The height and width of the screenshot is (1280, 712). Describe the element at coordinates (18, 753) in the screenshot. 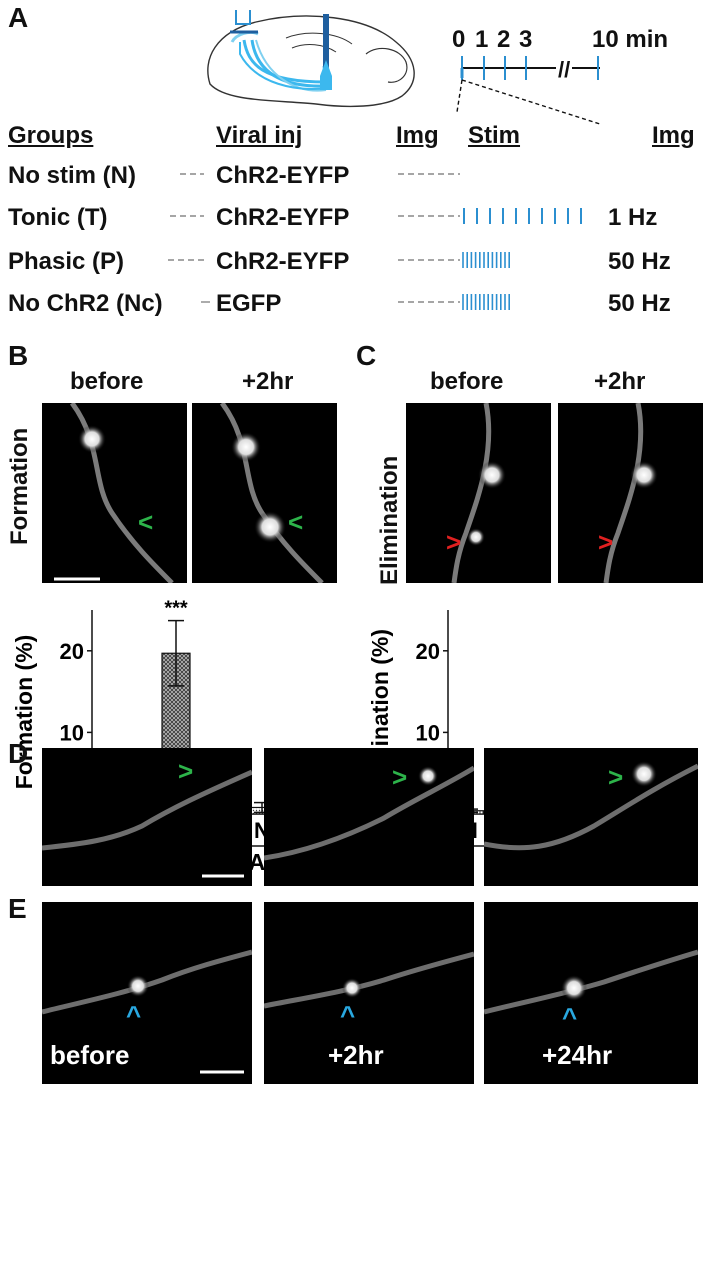

I see `panel-label-d: D` at that location.